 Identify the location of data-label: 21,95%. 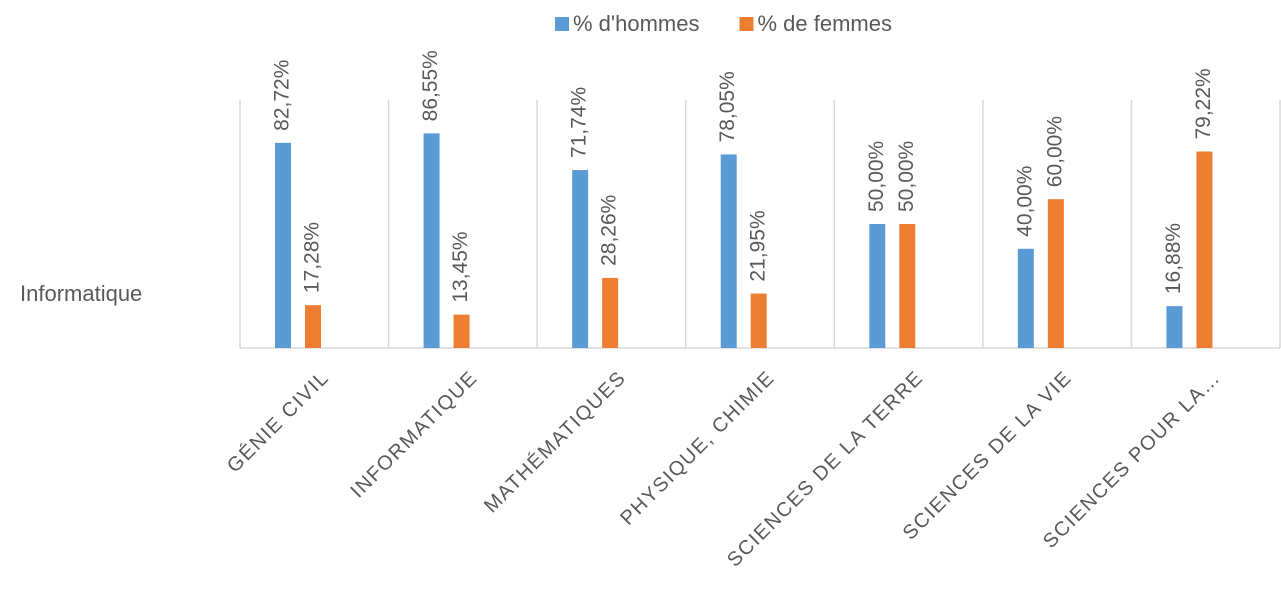
(757, 245).